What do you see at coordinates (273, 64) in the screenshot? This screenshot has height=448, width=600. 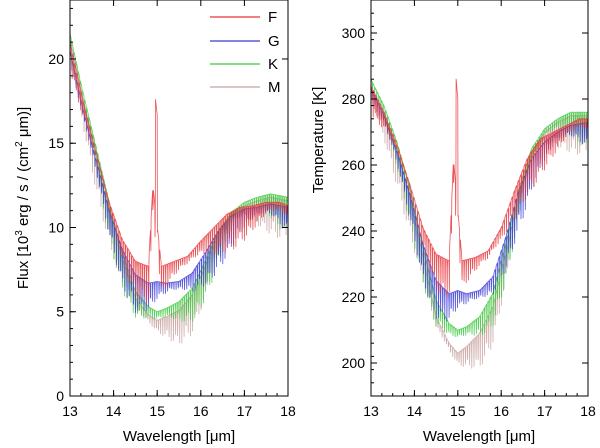 I see `legend-label-k: K` at bounding box center [273, 64].